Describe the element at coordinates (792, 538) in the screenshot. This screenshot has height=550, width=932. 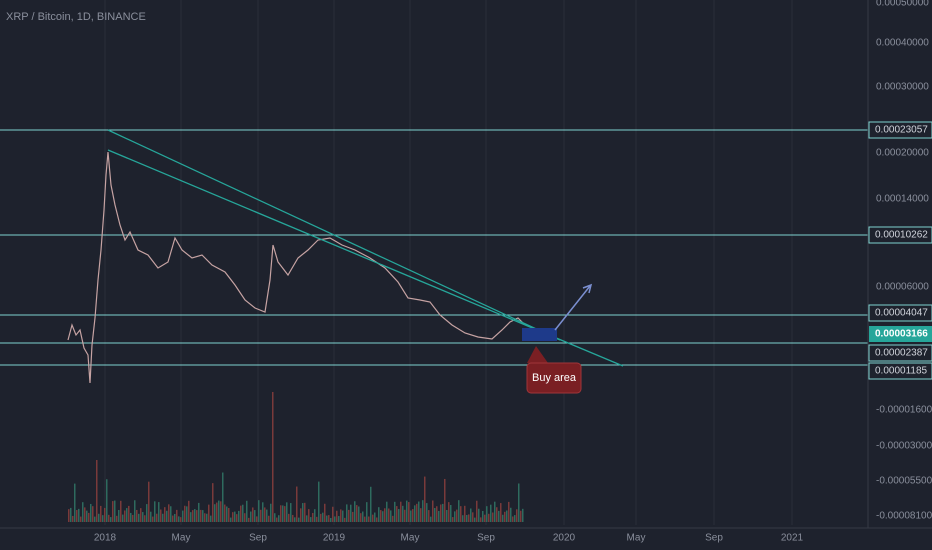
I see `time-label: 2021` at that location.